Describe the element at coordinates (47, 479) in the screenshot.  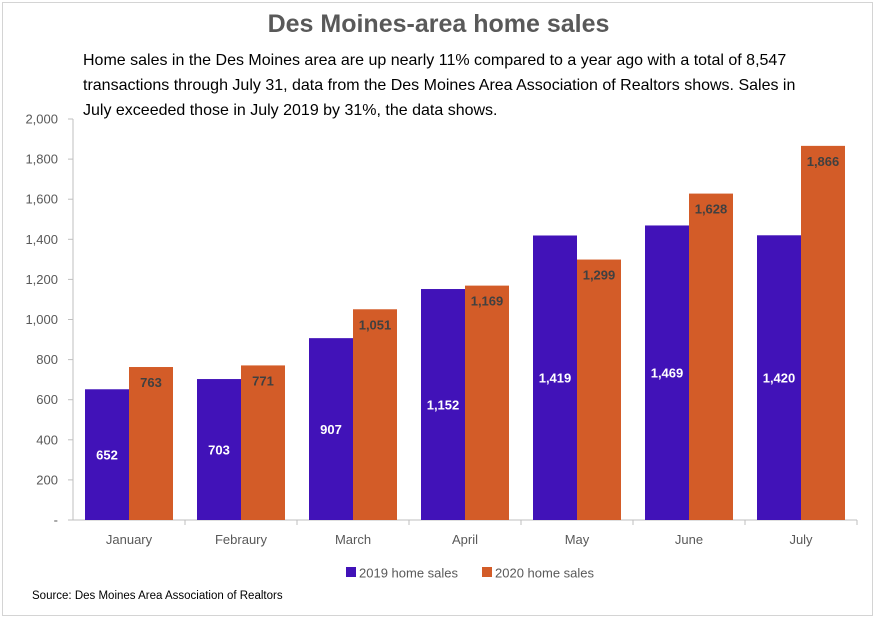
I see `y-tick-label: 200` at that location.